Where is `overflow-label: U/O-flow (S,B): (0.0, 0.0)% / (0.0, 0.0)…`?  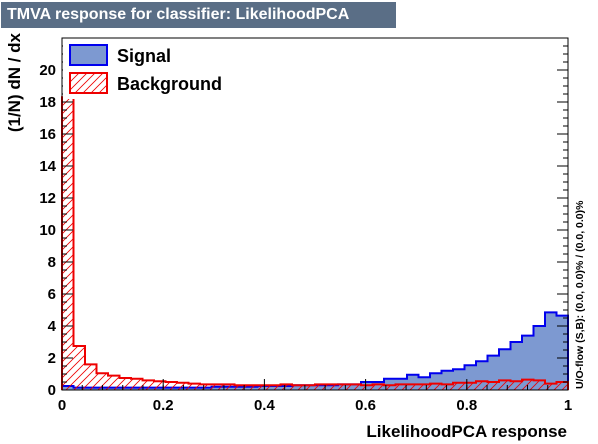 overflow-label: U/O-flow (S,B): (0.0, 0.0)% / (0.0, 0.0)… is located at coordinates (580, 294).